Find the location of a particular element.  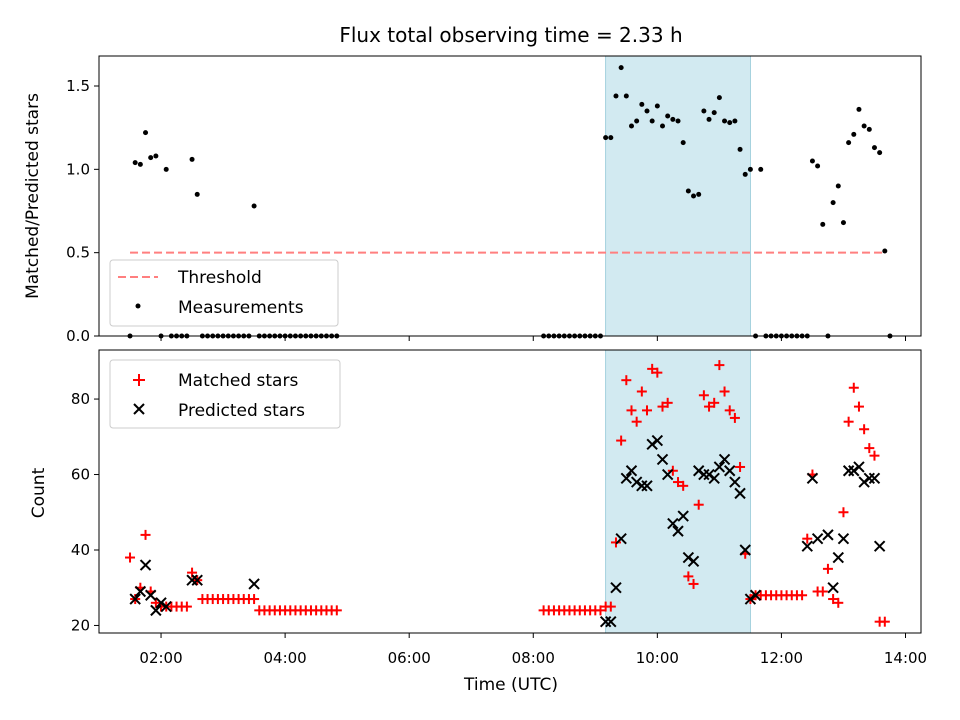

legend-predicted-swatch is located at coordinates (139, 409).